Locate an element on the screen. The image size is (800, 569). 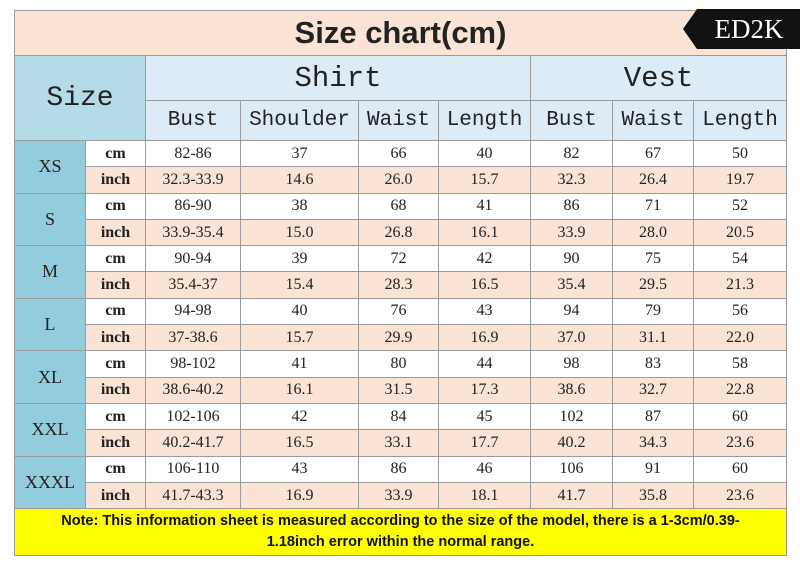
cell: 28.0 is located at coordinates (653, 232).